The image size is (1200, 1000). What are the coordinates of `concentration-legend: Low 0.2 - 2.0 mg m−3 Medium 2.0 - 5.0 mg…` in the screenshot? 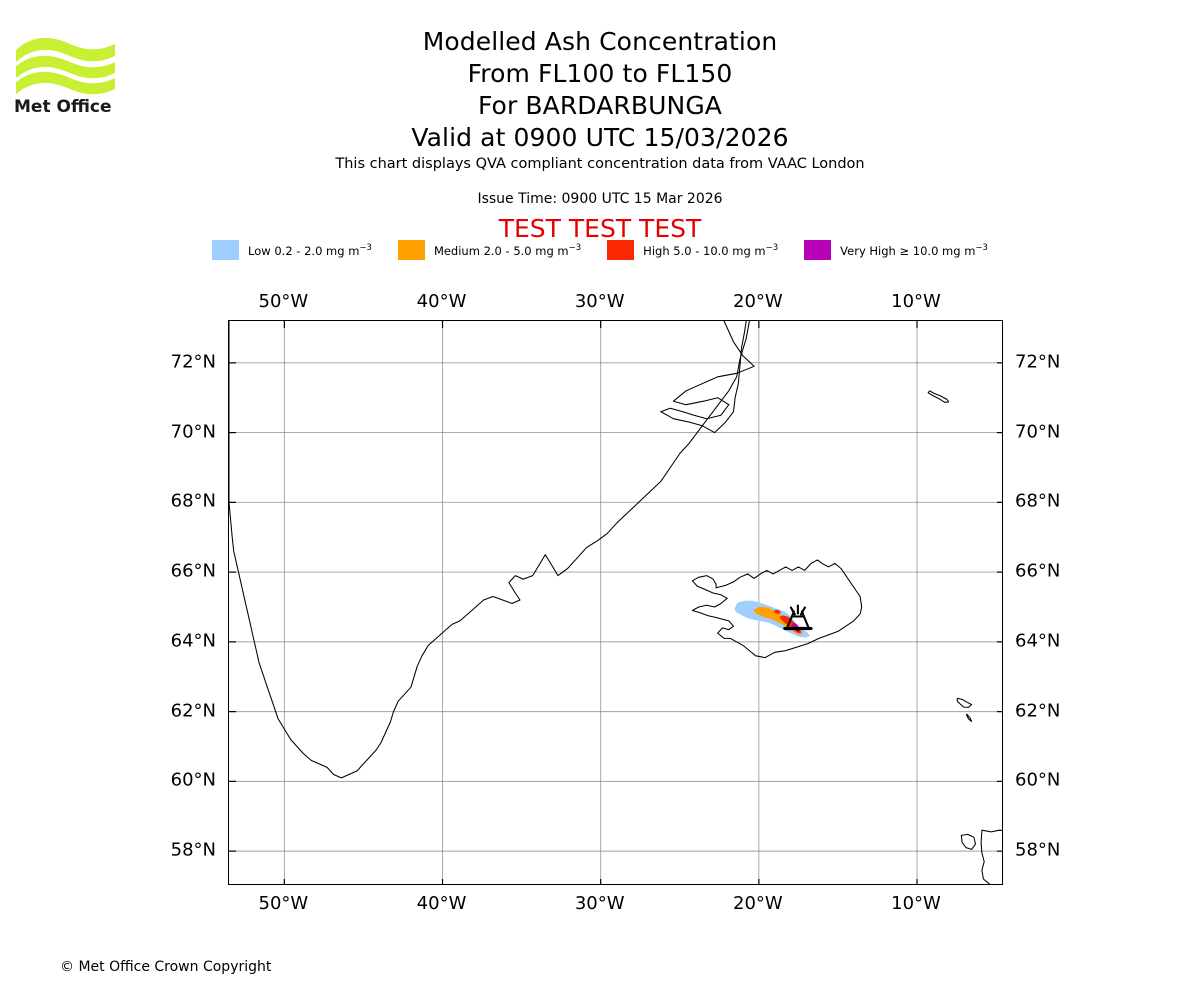 It's located at (600, 250).